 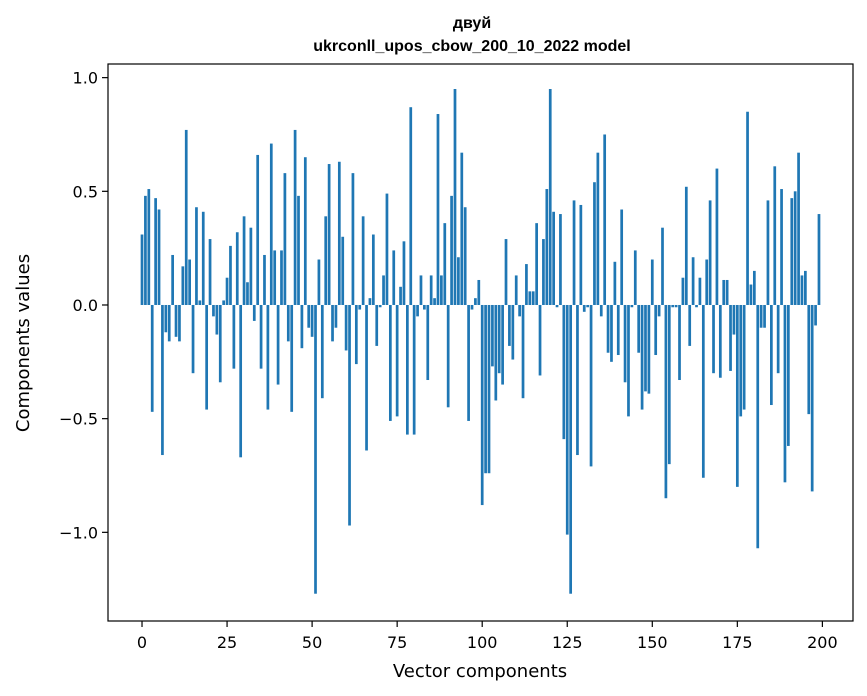 I want to click on y-axis-label: Components values, so click(x=23, y=343).